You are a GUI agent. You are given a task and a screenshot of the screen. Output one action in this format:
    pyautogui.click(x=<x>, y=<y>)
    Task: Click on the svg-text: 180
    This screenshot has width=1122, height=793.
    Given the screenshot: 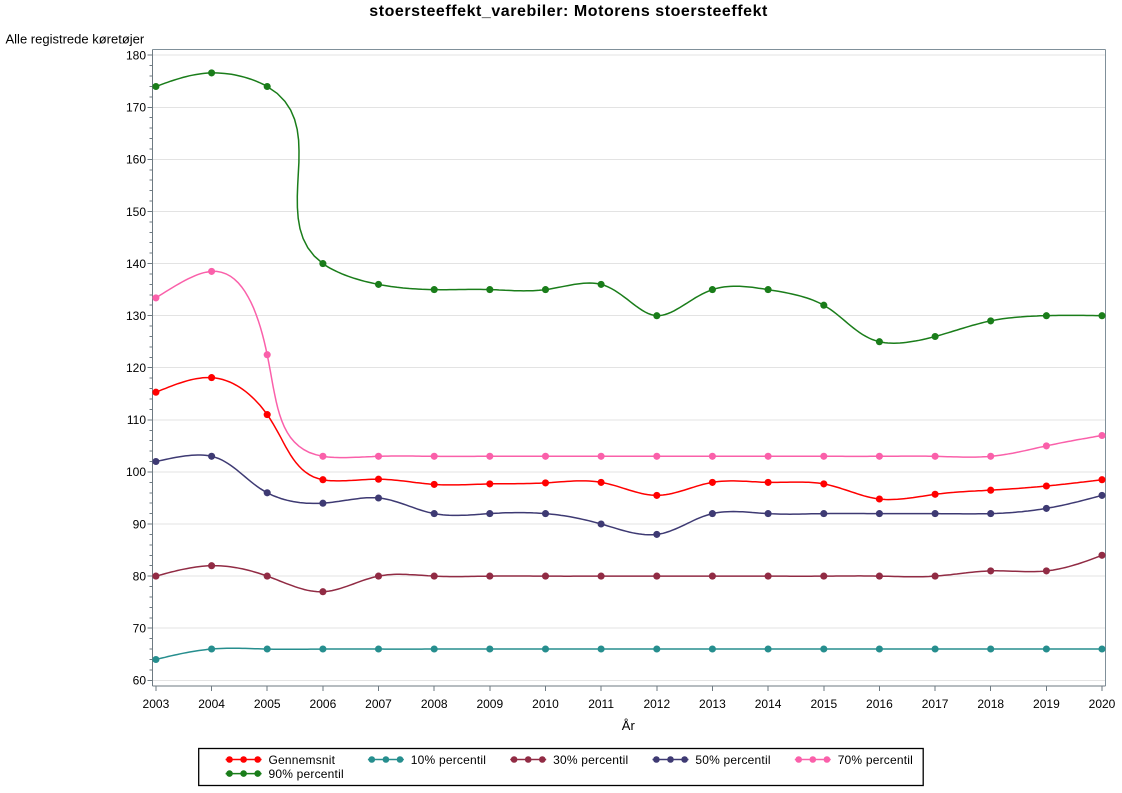 What is the action you would take?
    pyautogui.click(x=136, y=56)
    